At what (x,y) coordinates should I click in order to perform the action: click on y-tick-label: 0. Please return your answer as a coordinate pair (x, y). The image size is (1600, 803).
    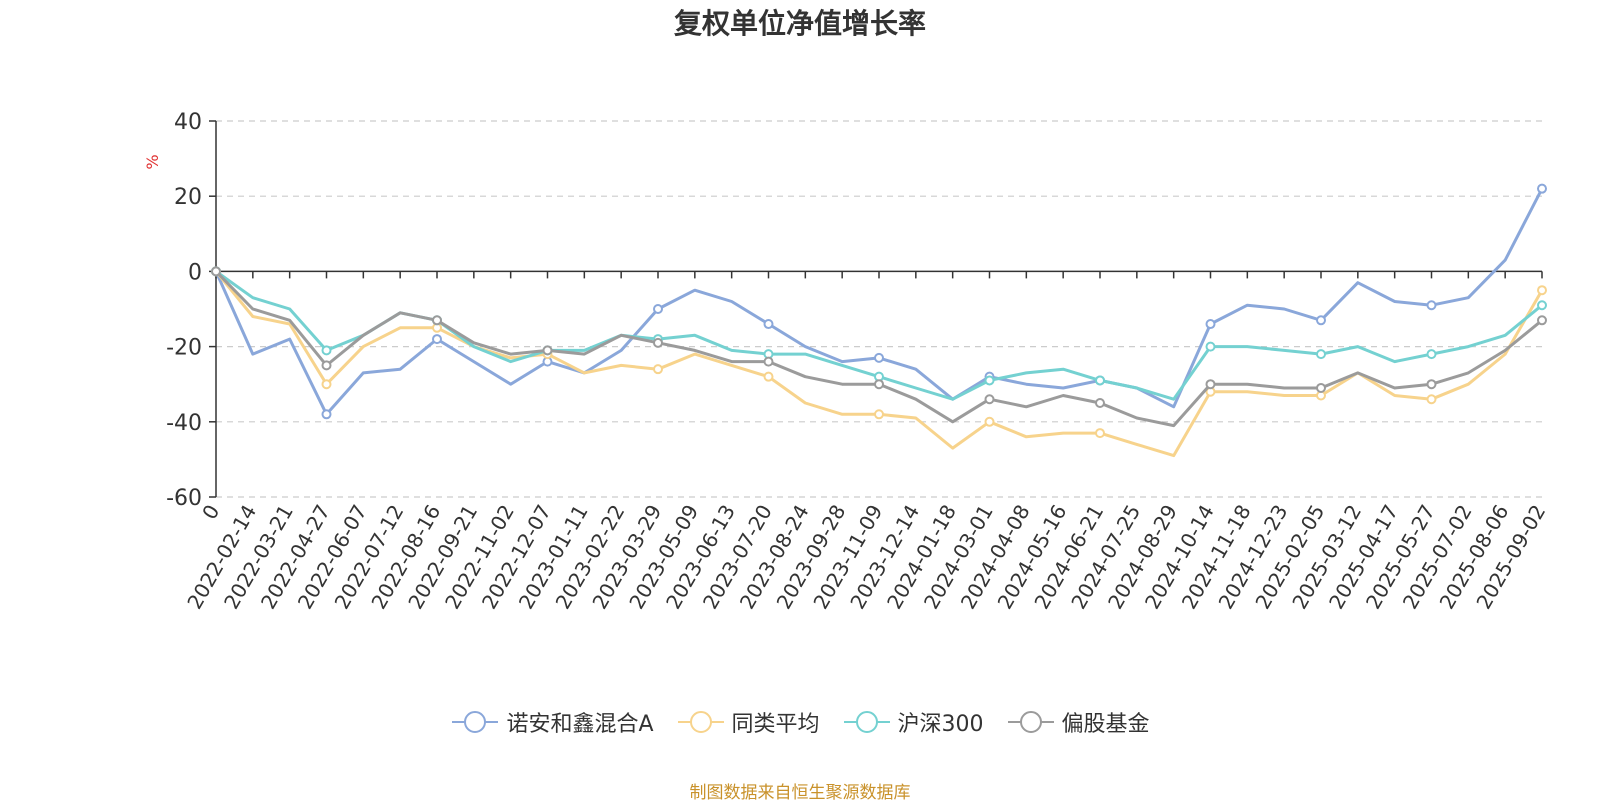
    Looking at the image, I should click on (195, 272).